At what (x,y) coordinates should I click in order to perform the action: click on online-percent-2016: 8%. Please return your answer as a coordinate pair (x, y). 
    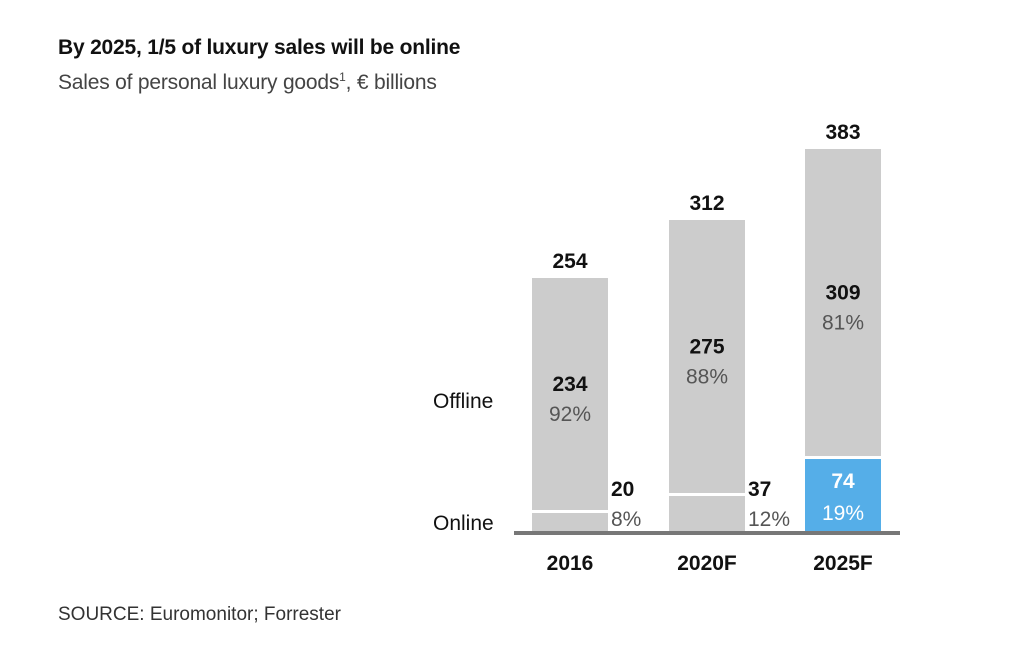
    Looking at the image, I should click on (626, 519).